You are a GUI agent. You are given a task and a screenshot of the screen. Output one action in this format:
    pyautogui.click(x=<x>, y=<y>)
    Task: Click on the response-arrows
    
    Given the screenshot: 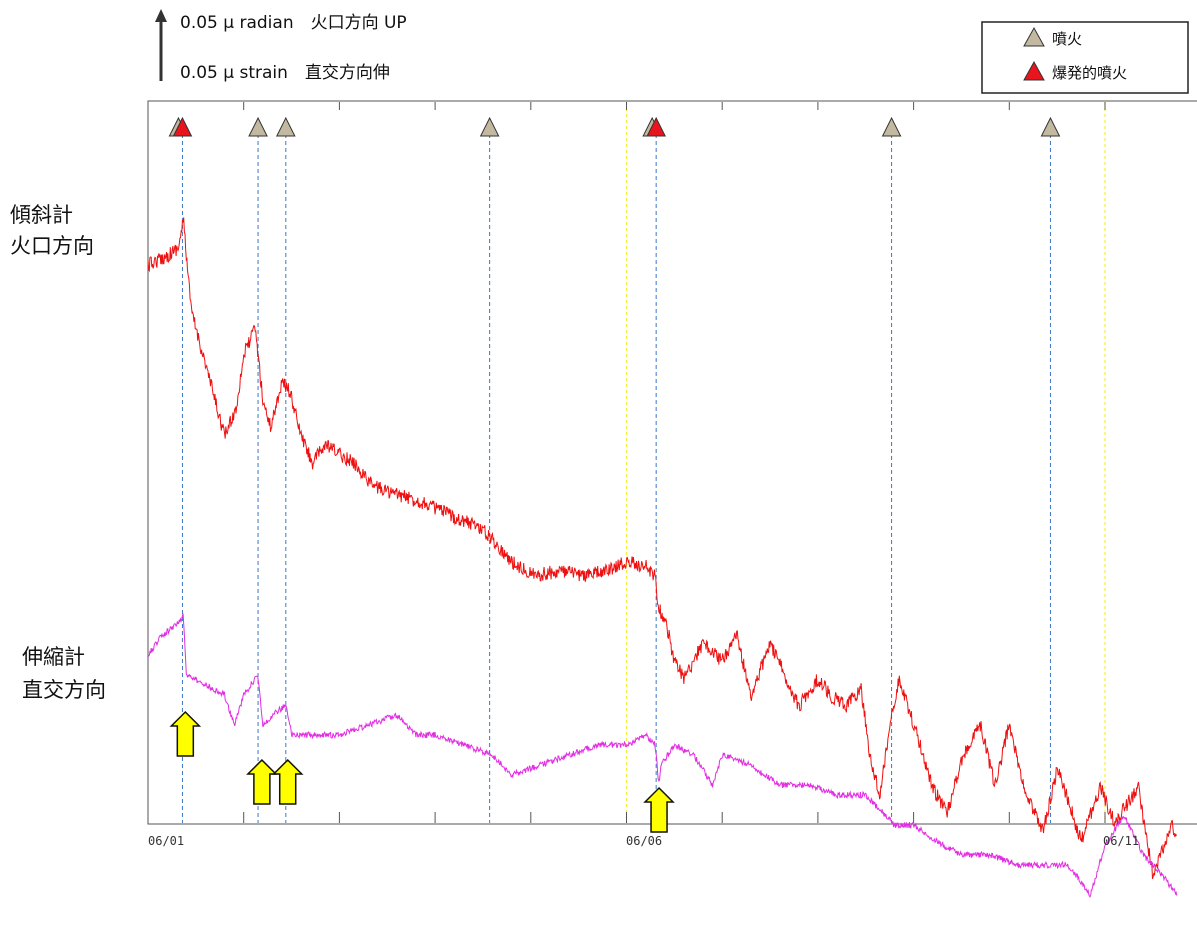 What is the action you would take?
    pyautogui.click(x=422, y=771)
    